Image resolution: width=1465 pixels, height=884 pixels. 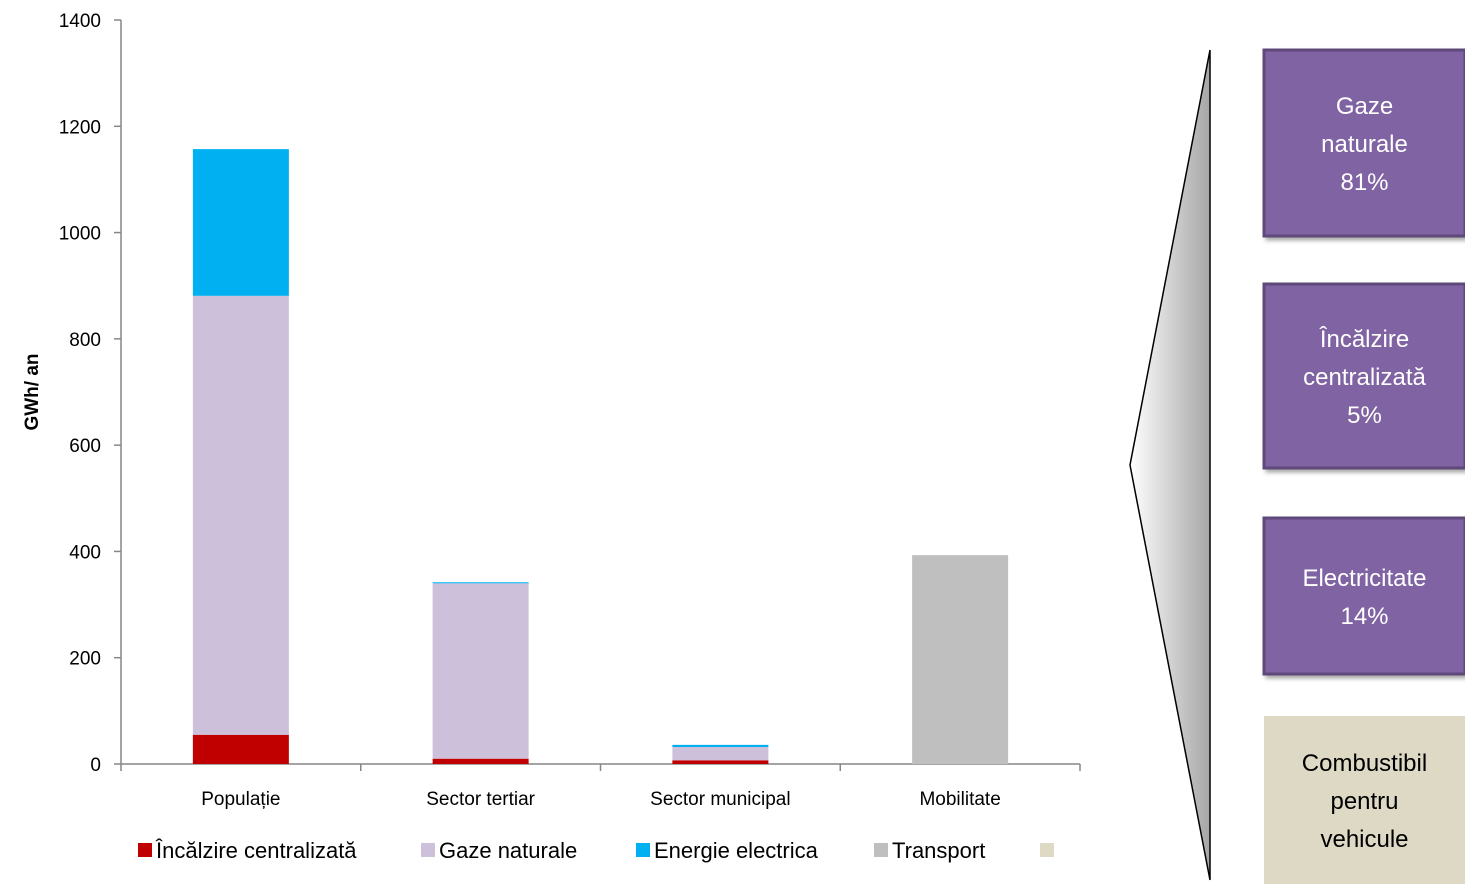 What do you see at coordinates (1364, 339) in the screenshot?
I see `share-box-line: Încălzire` at bounding box center [1364, 339].